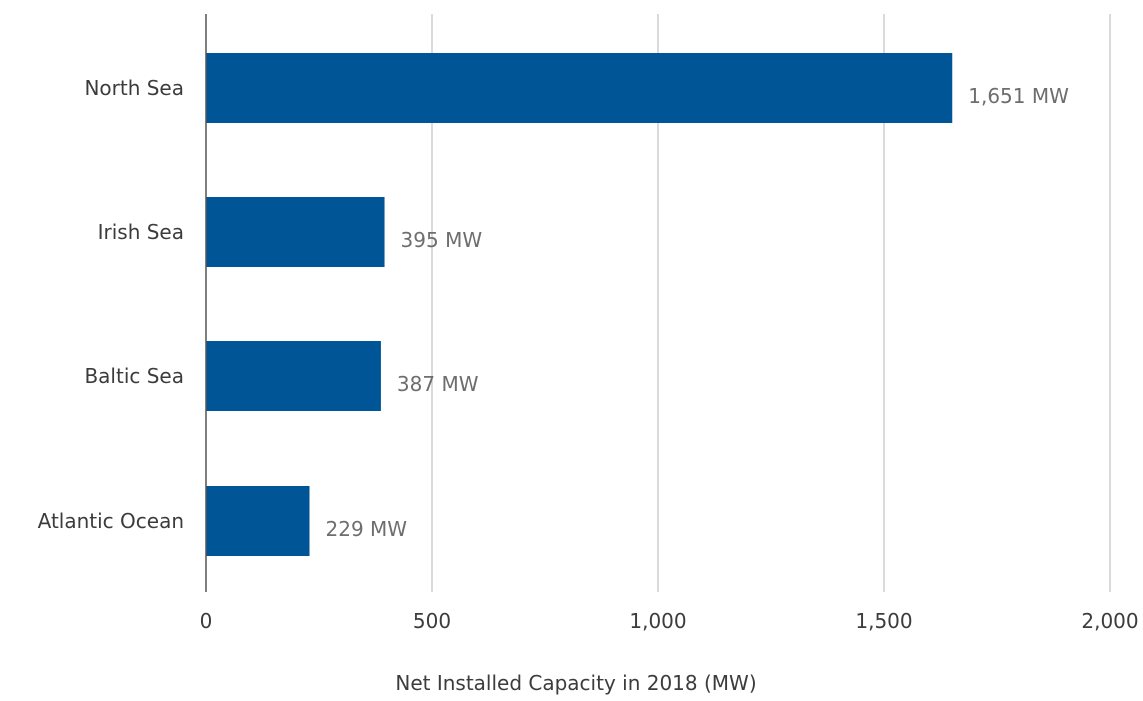 The height and width of the screenshot is (701, 1143). I want to click on category-label: North Sea, so click(134, 88).